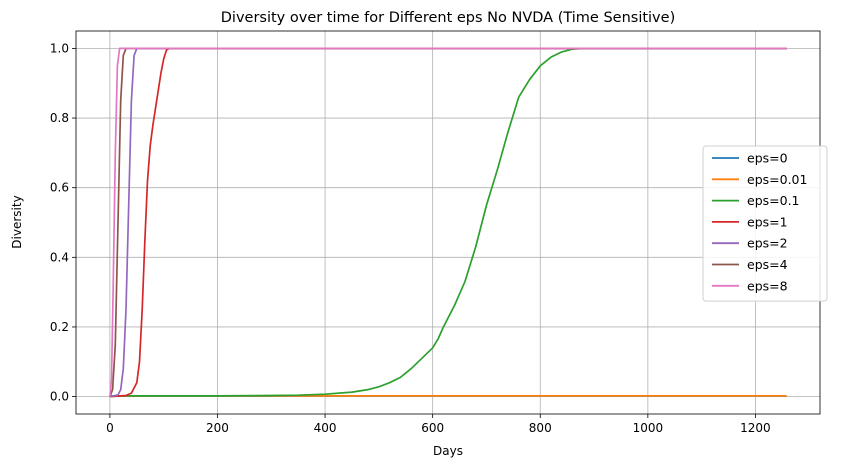 This screenshot has width=846, height=468. I want to click on x-tick-label: 1200, so click(755, 428).